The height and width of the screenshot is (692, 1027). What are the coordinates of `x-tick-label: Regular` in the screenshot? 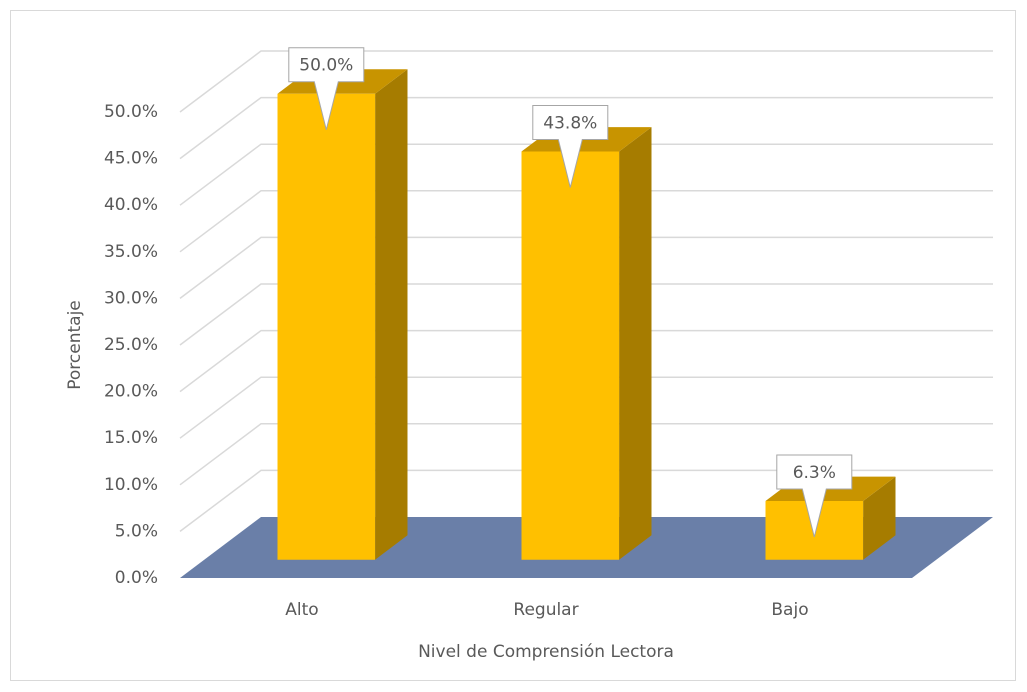 It's located at (545, 610).